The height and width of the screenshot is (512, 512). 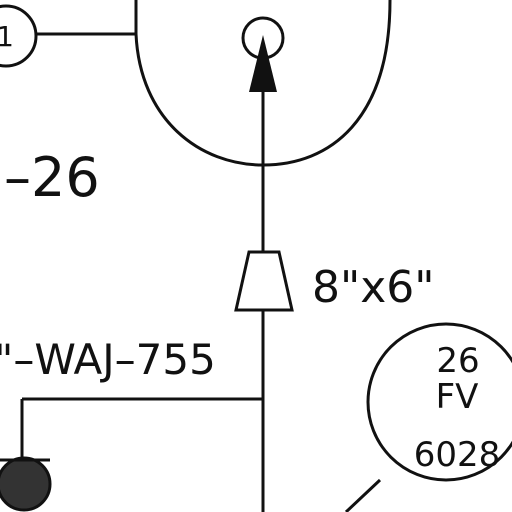 What do you see at coordinates (26, 484) in the screenshot?
I see `valve-body-filled` at bounding box center [26, 484].